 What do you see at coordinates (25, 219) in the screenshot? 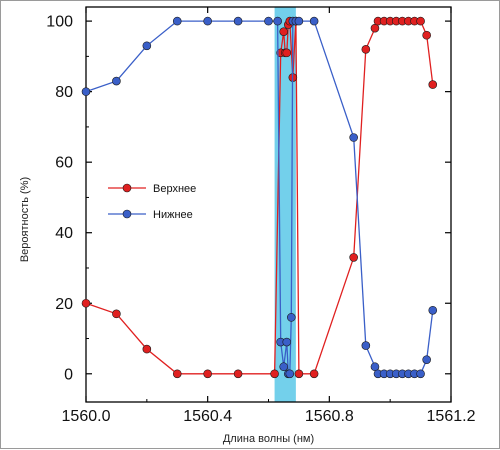
I see `y-axis-title: Вероятность (%)` at bounding box center [25, 219].